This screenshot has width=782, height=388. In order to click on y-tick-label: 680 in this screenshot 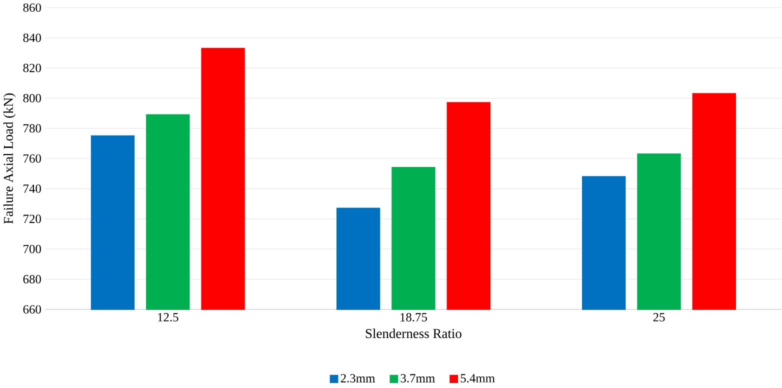, I will do `click(32, 279)`.